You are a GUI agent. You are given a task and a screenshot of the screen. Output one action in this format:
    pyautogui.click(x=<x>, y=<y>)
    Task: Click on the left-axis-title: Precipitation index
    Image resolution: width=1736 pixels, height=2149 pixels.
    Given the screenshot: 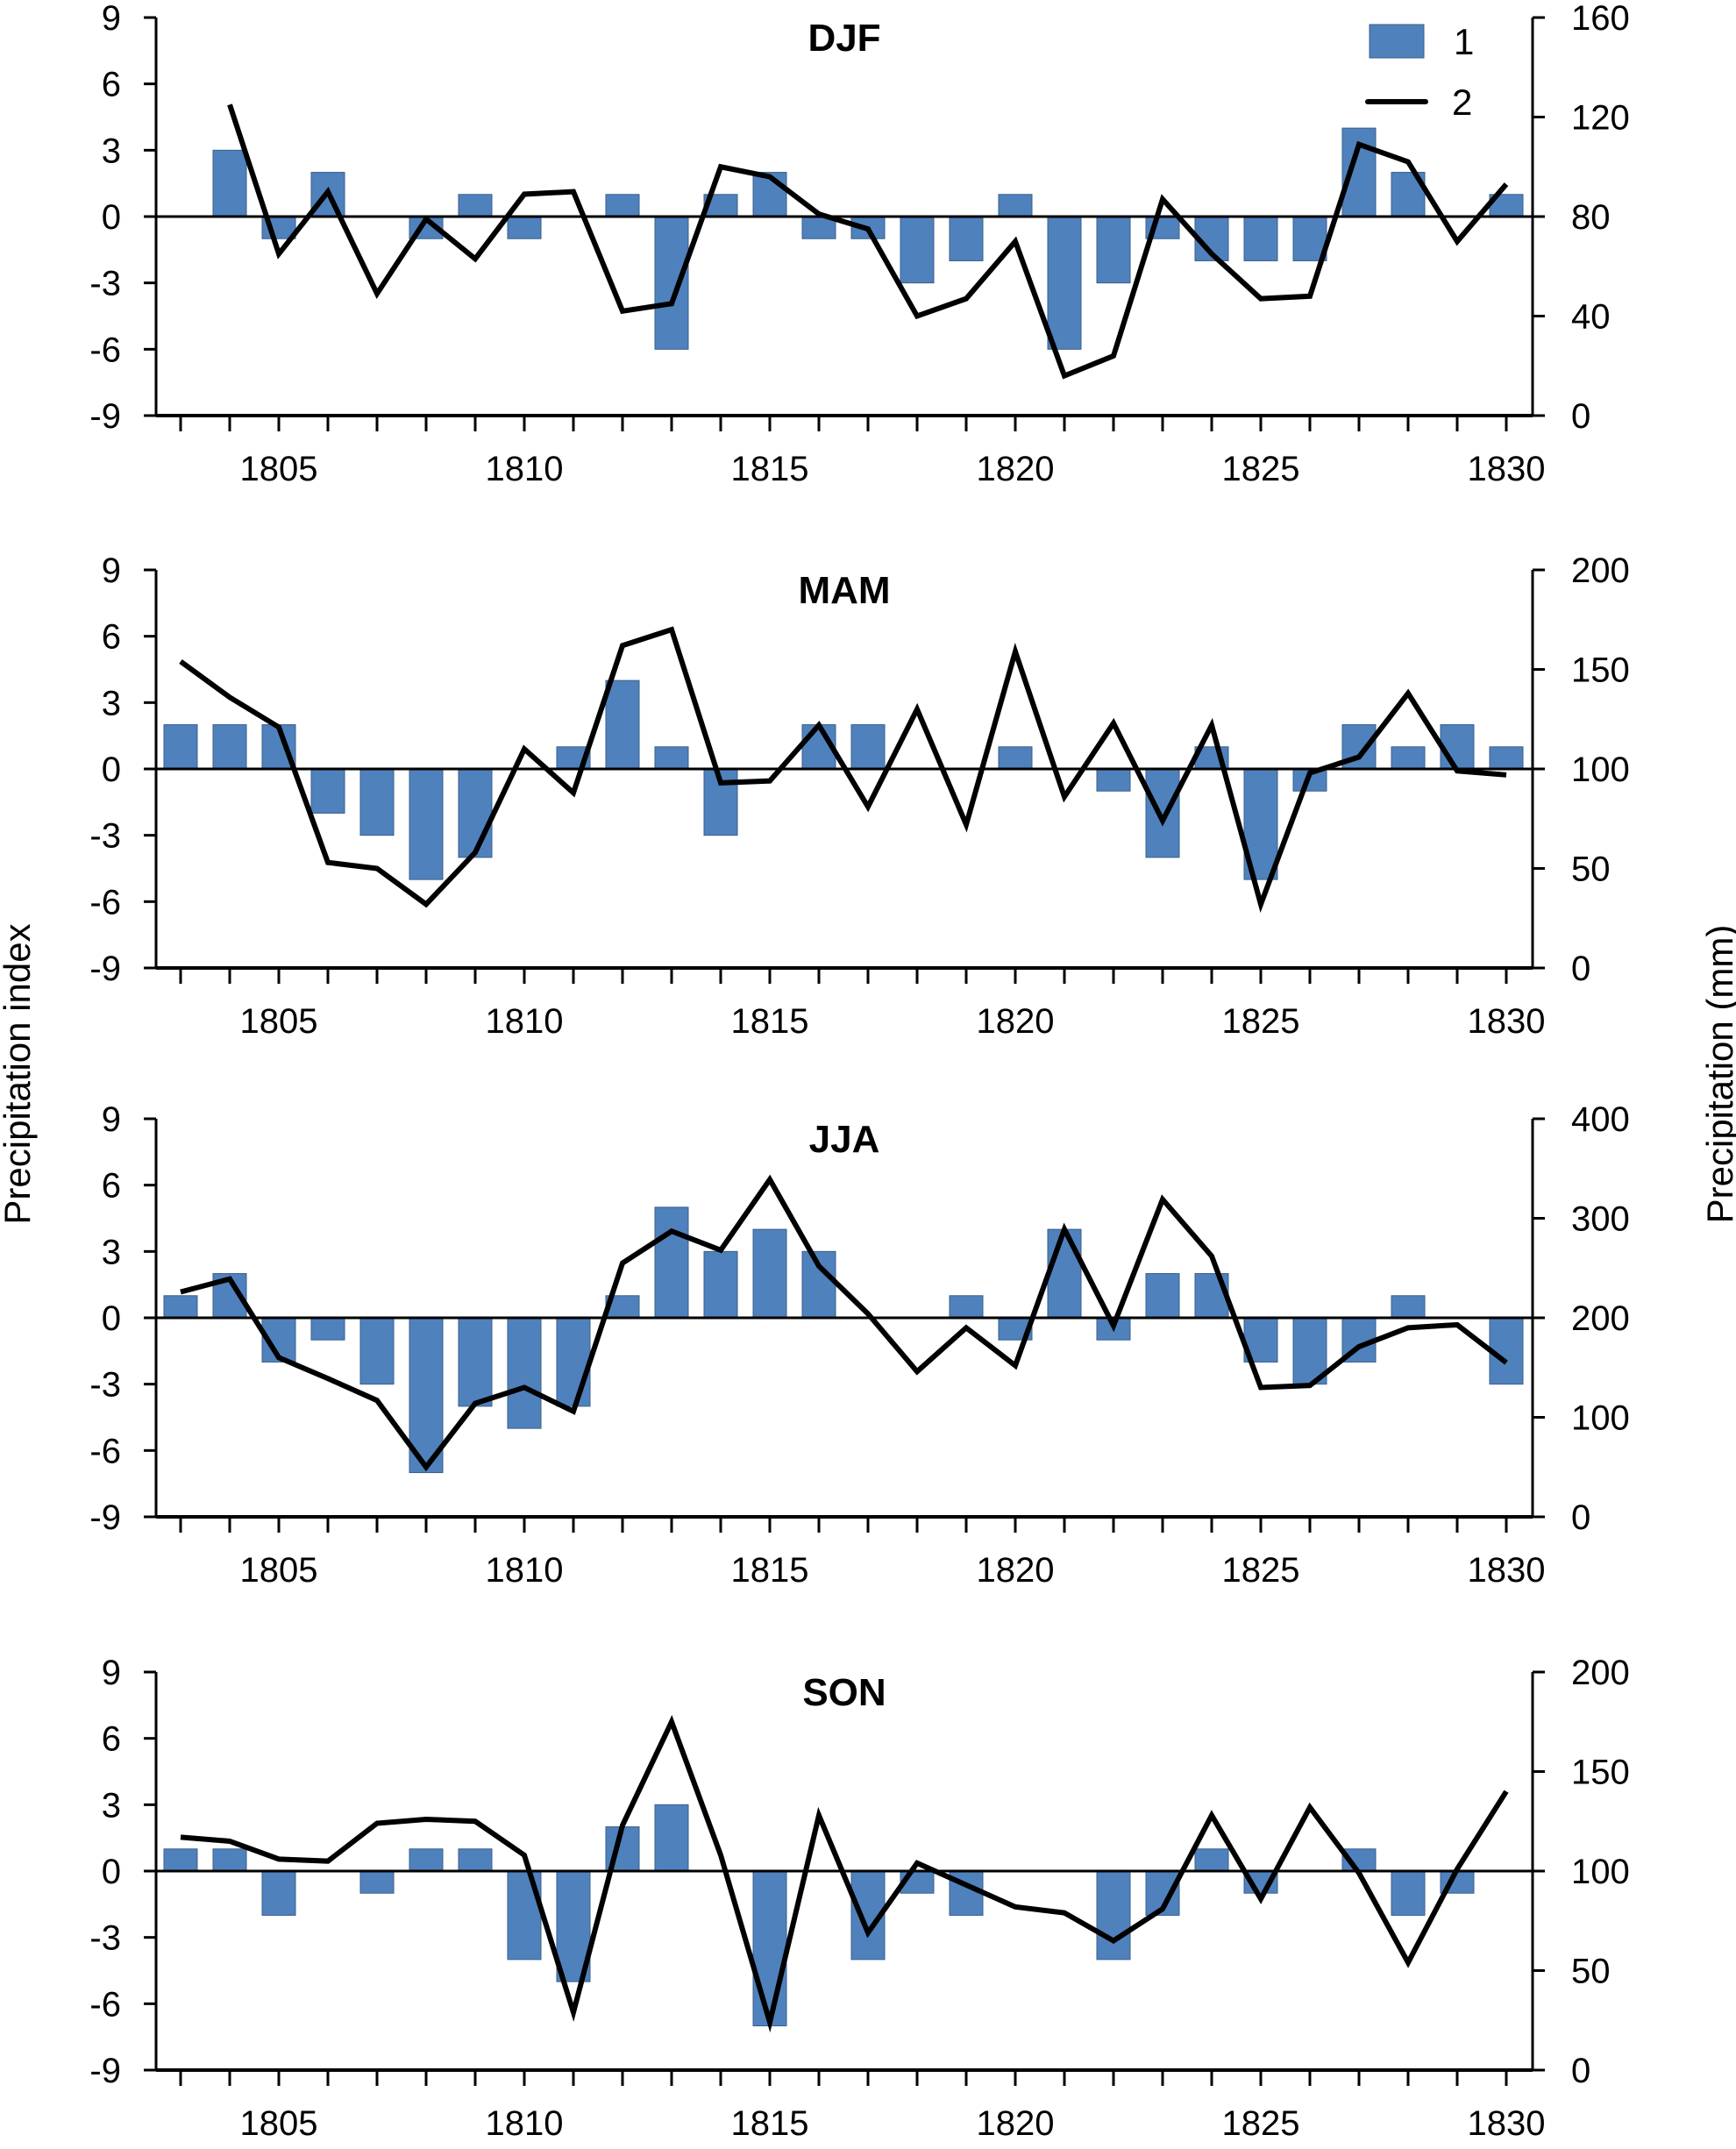 What is the action you would take?
    pyautogui.click(x=19, y=1073)
    